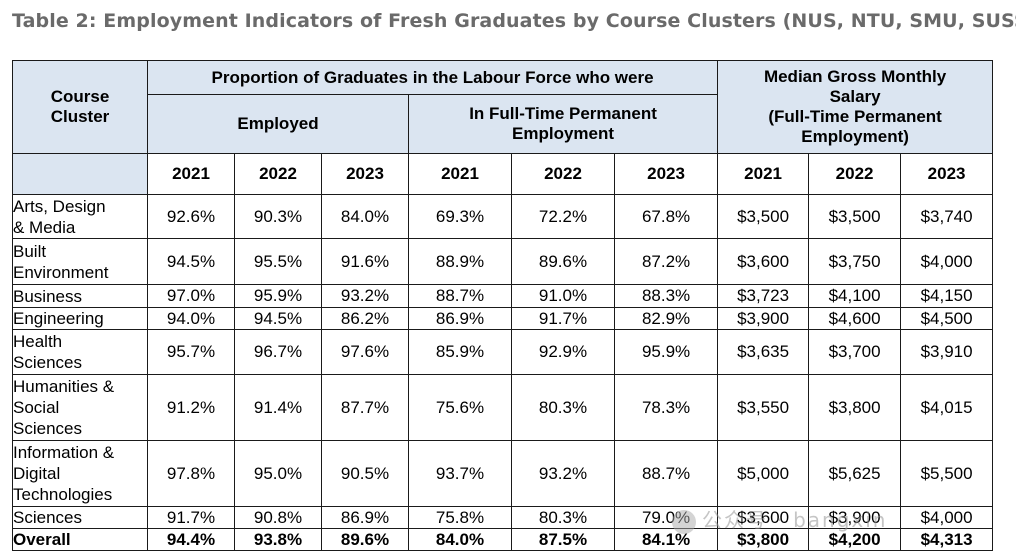 The width and height of the screenshot is (1016, 557). I want to click on salary-cell: $3,500, so click(855, 216).